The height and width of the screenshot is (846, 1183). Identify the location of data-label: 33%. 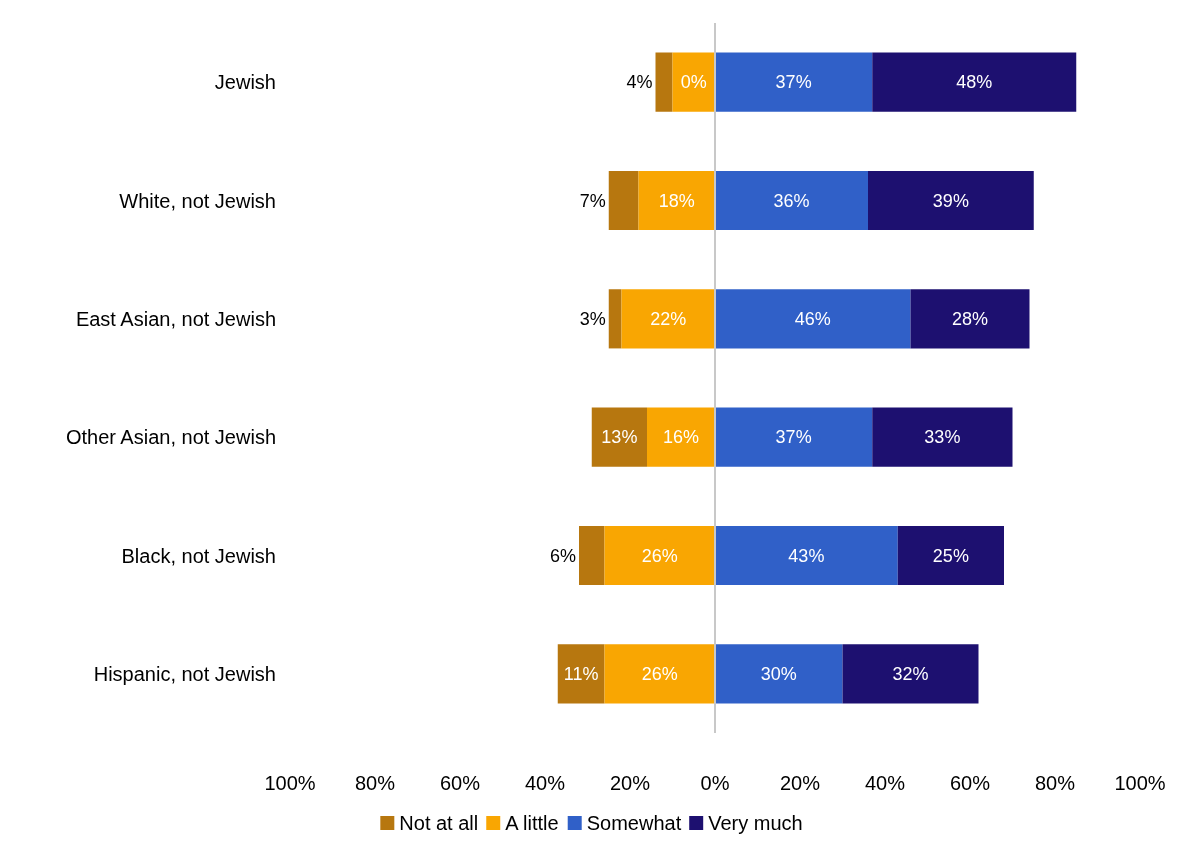
(942, 437).